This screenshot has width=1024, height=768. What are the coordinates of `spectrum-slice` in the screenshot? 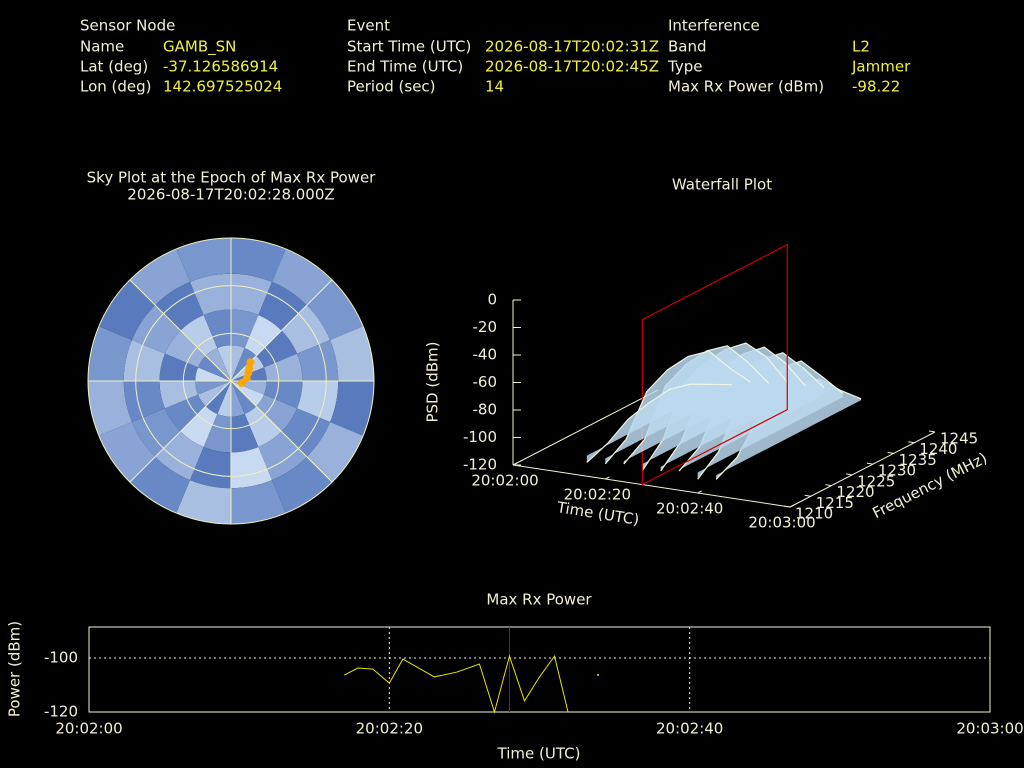 It's located at (659, 421).